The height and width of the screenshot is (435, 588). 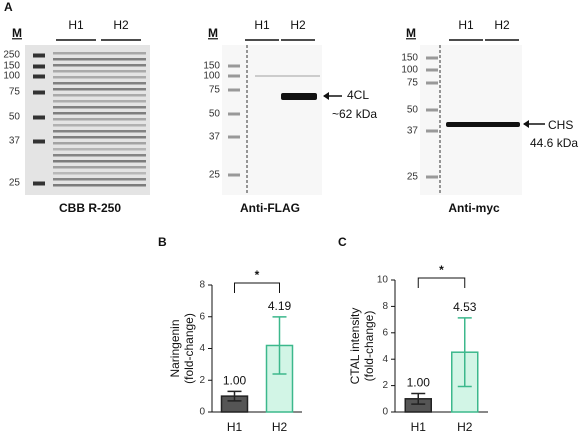 What do you see at coordinates (162, 242) in the screenshot?
I see `panel-label: B` at bounding box center [162, 242].